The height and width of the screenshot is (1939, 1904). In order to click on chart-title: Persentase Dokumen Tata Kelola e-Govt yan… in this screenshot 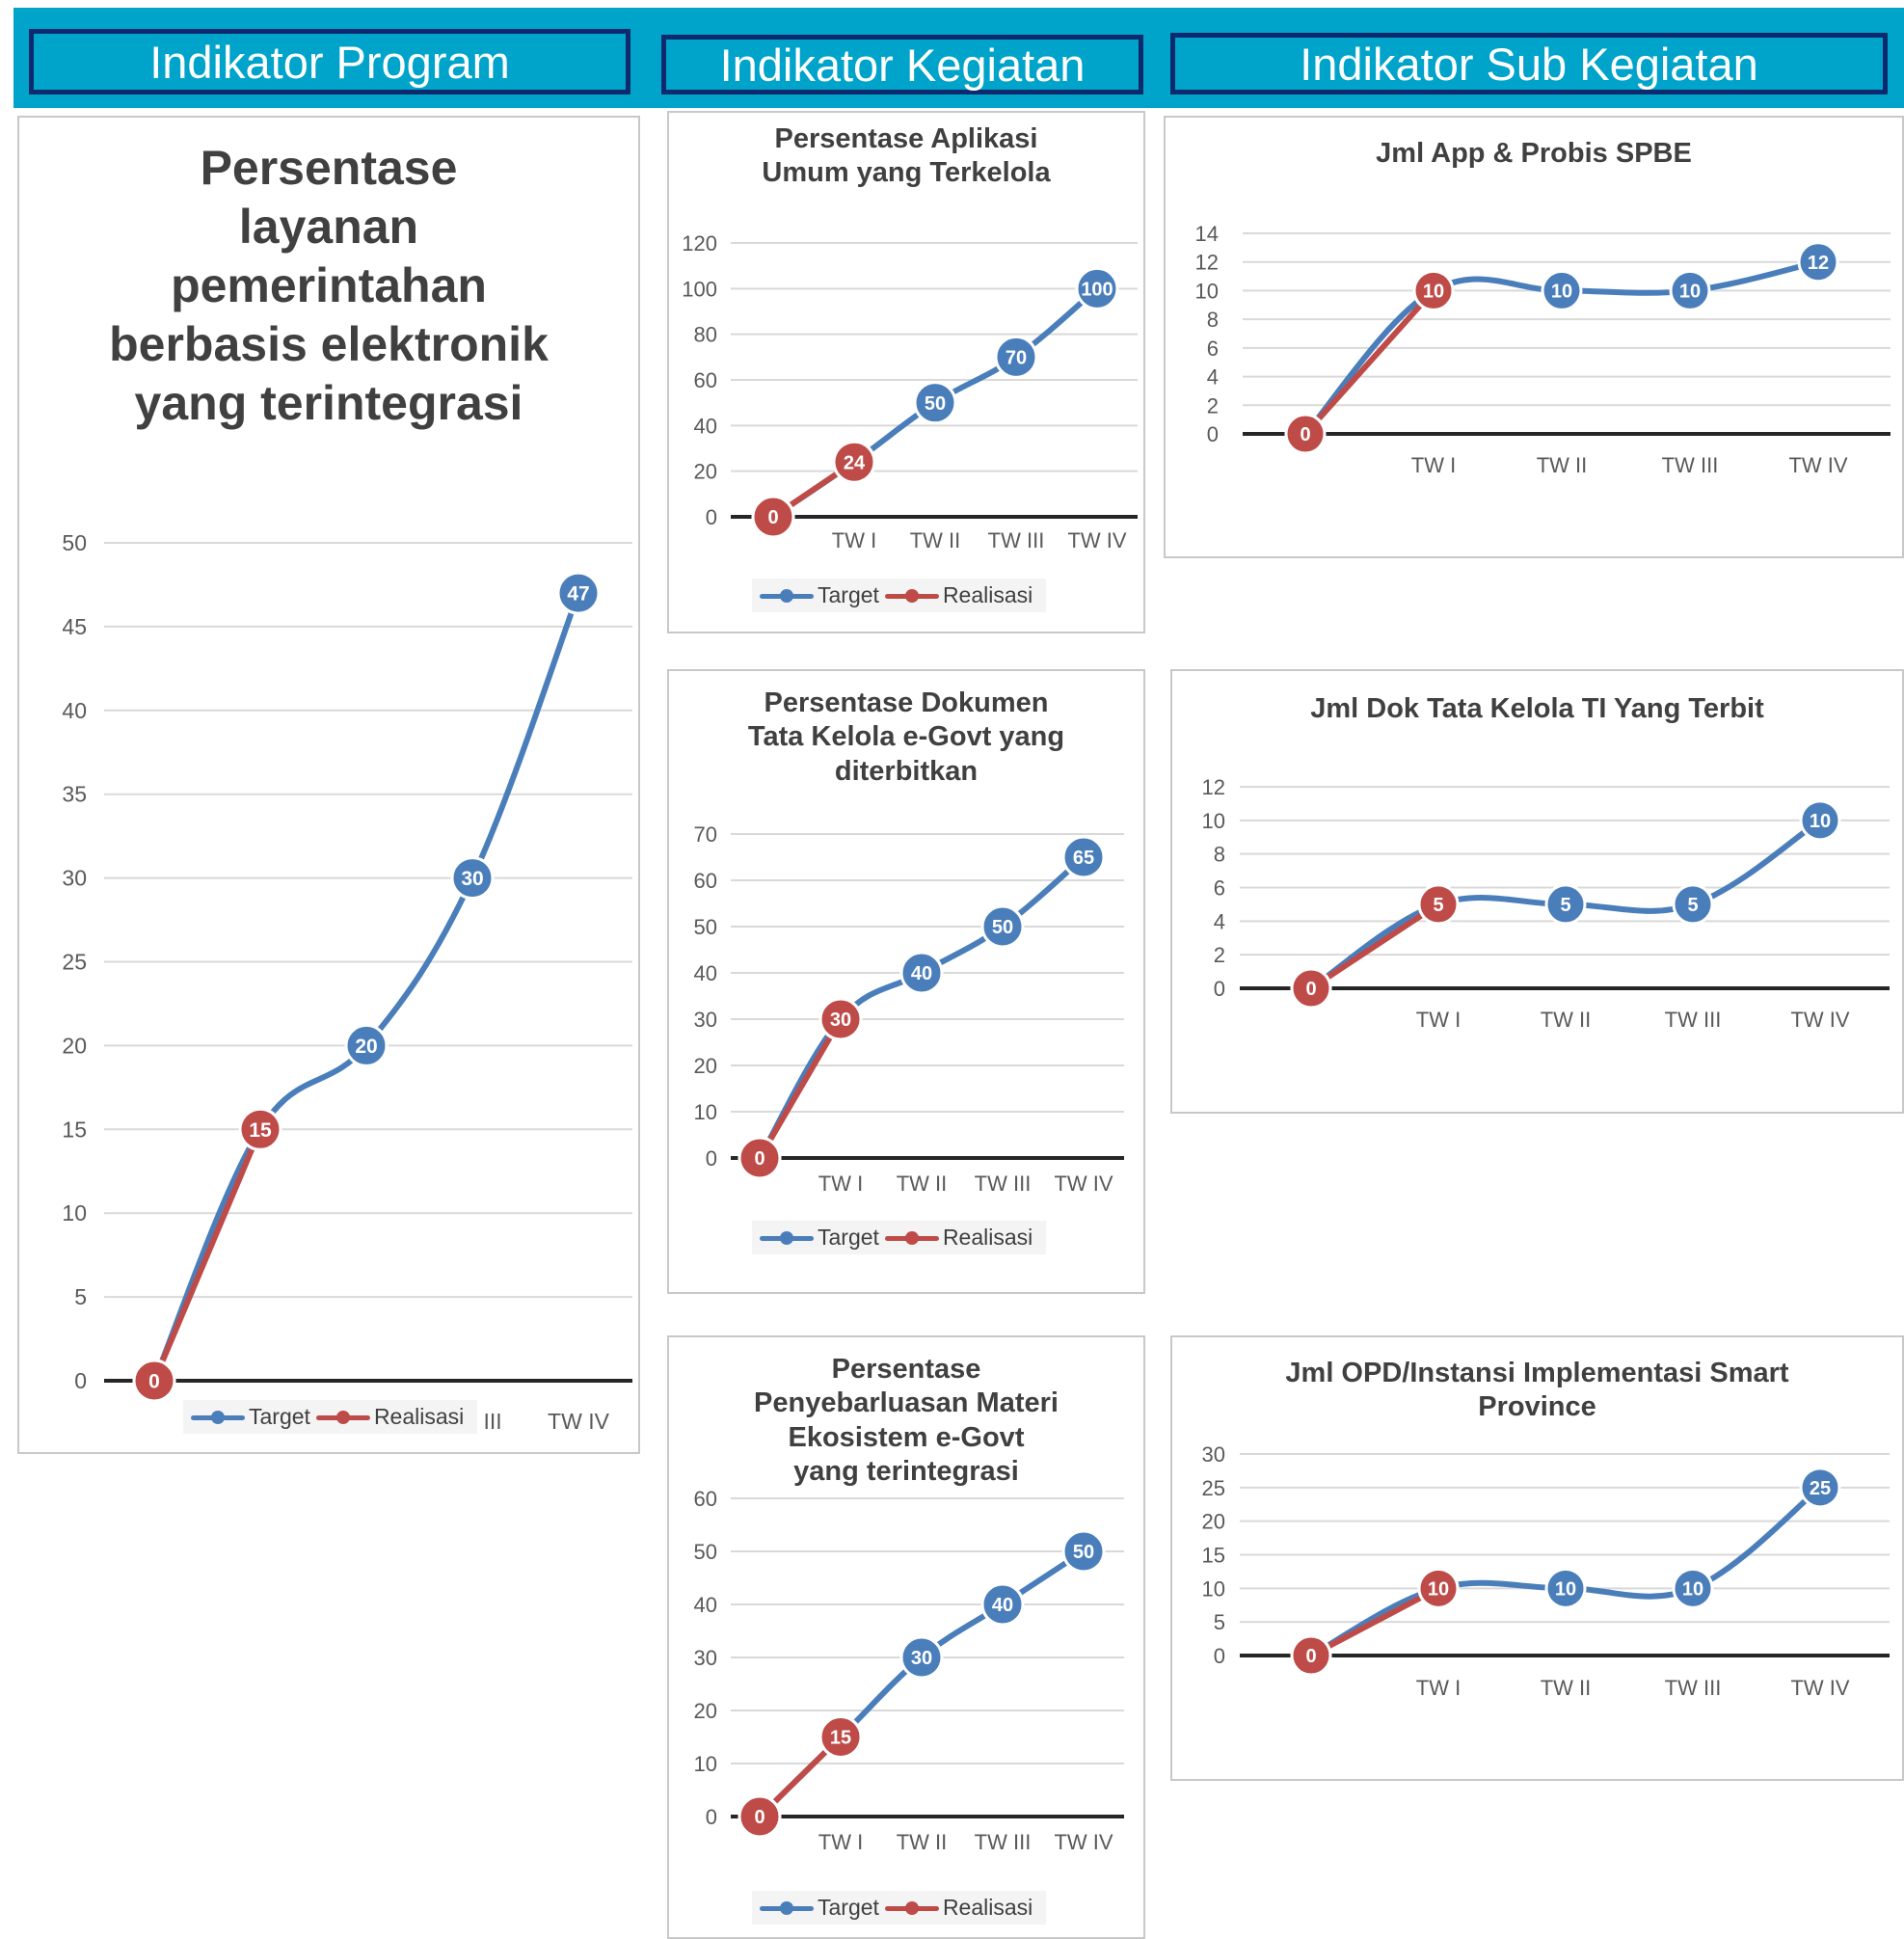, I will do `click(906, 738)`.